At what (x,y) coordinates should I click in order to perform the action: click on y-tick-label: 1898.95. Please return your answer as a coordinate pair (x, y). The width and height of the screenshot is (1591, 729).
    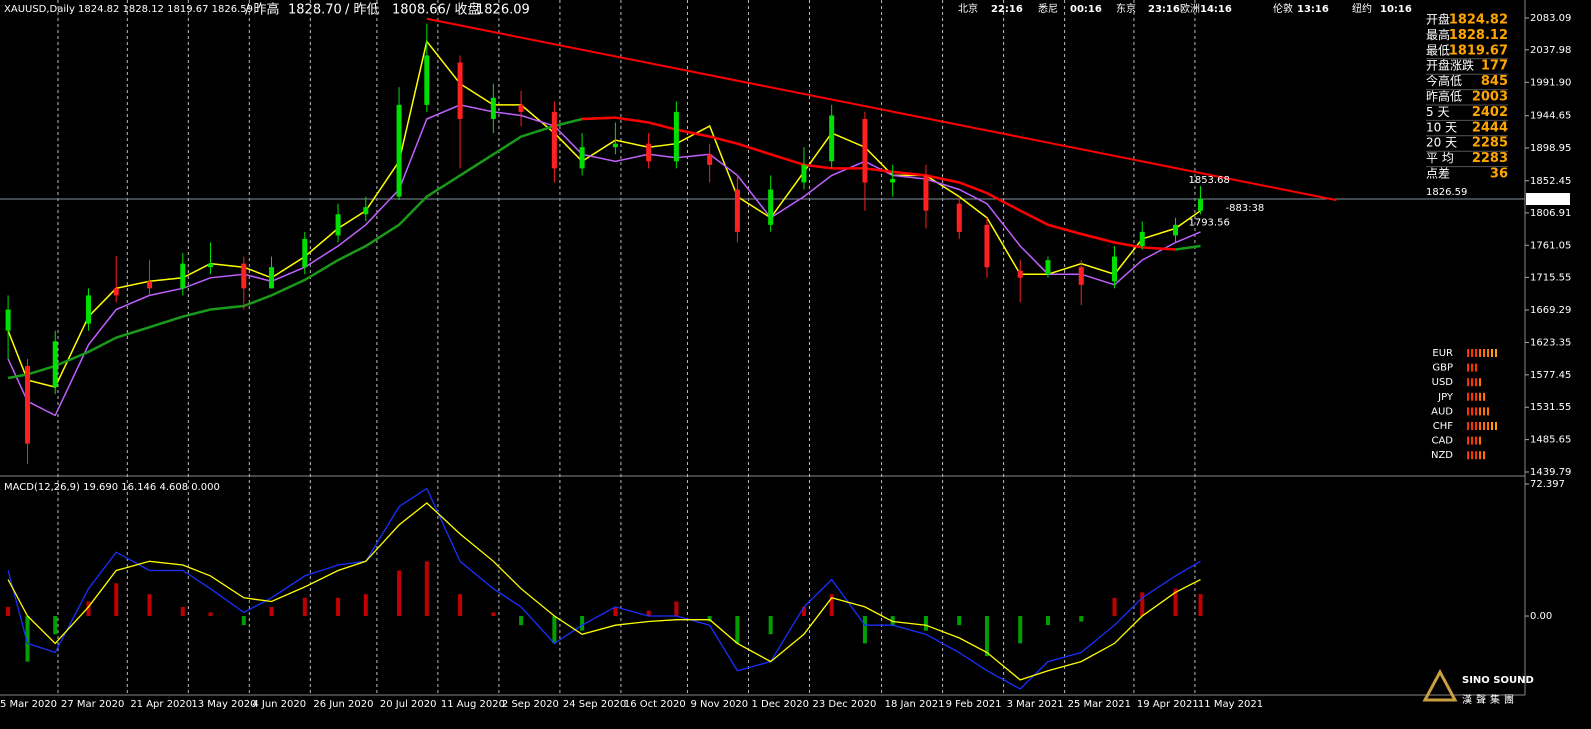
    Looking at the image, I should click on (1550, 148).